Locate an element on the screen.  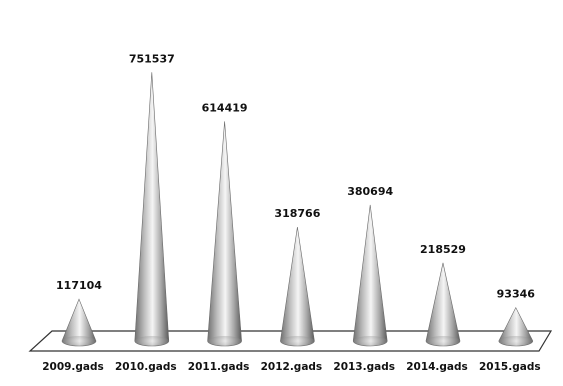
category-label: 2010.gads is located at coordinates (146, 367).